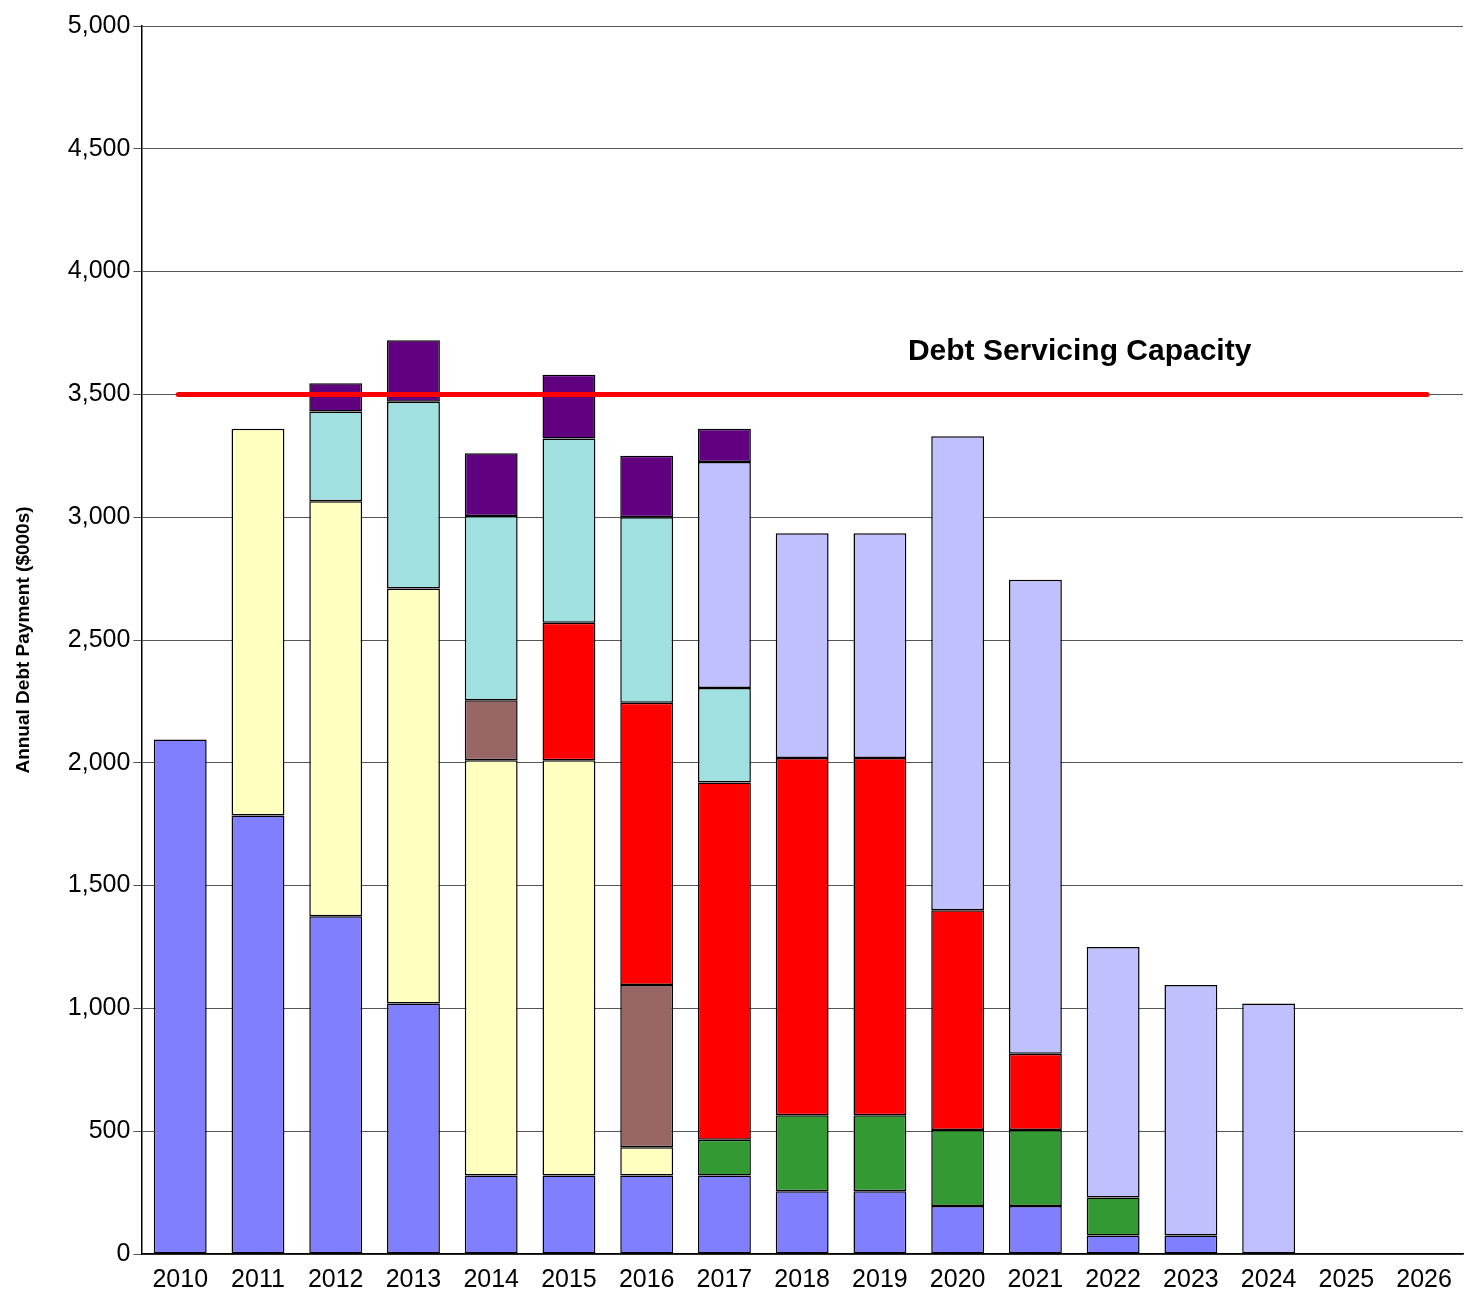 This screenshot has width=1483, height=1300. Describe the element at coordinates (1268, 1277) in the screenshot. I see `x-tick-label: 2024` at that location.